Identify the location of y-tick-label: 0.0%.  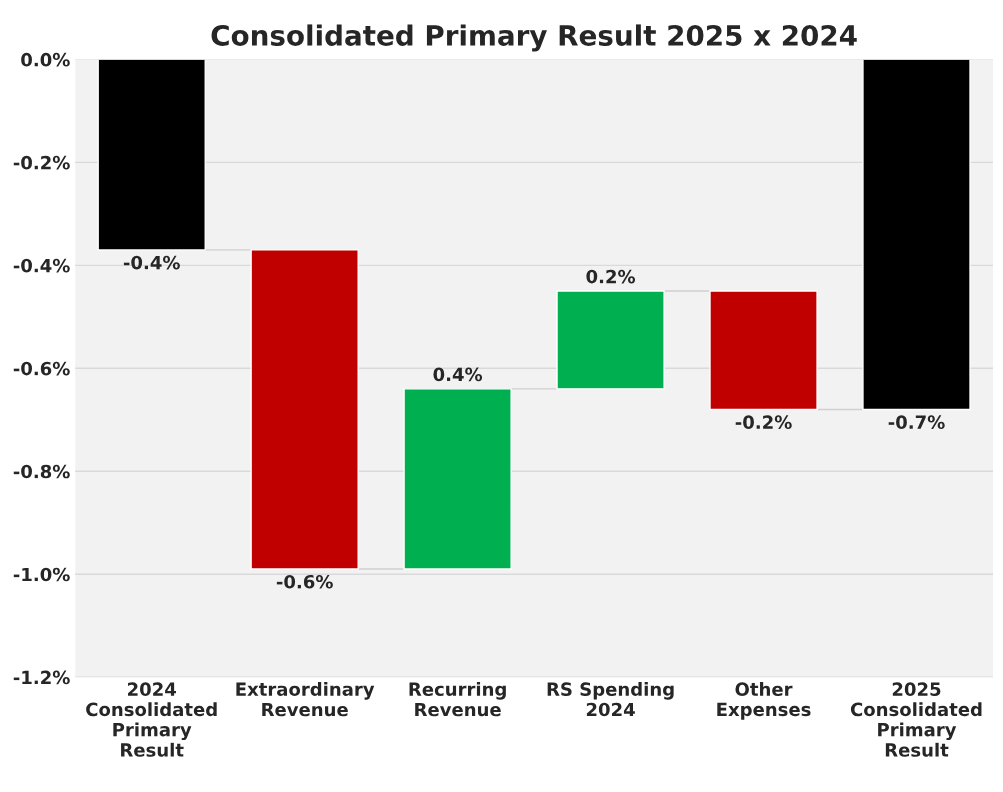
(45, 59).